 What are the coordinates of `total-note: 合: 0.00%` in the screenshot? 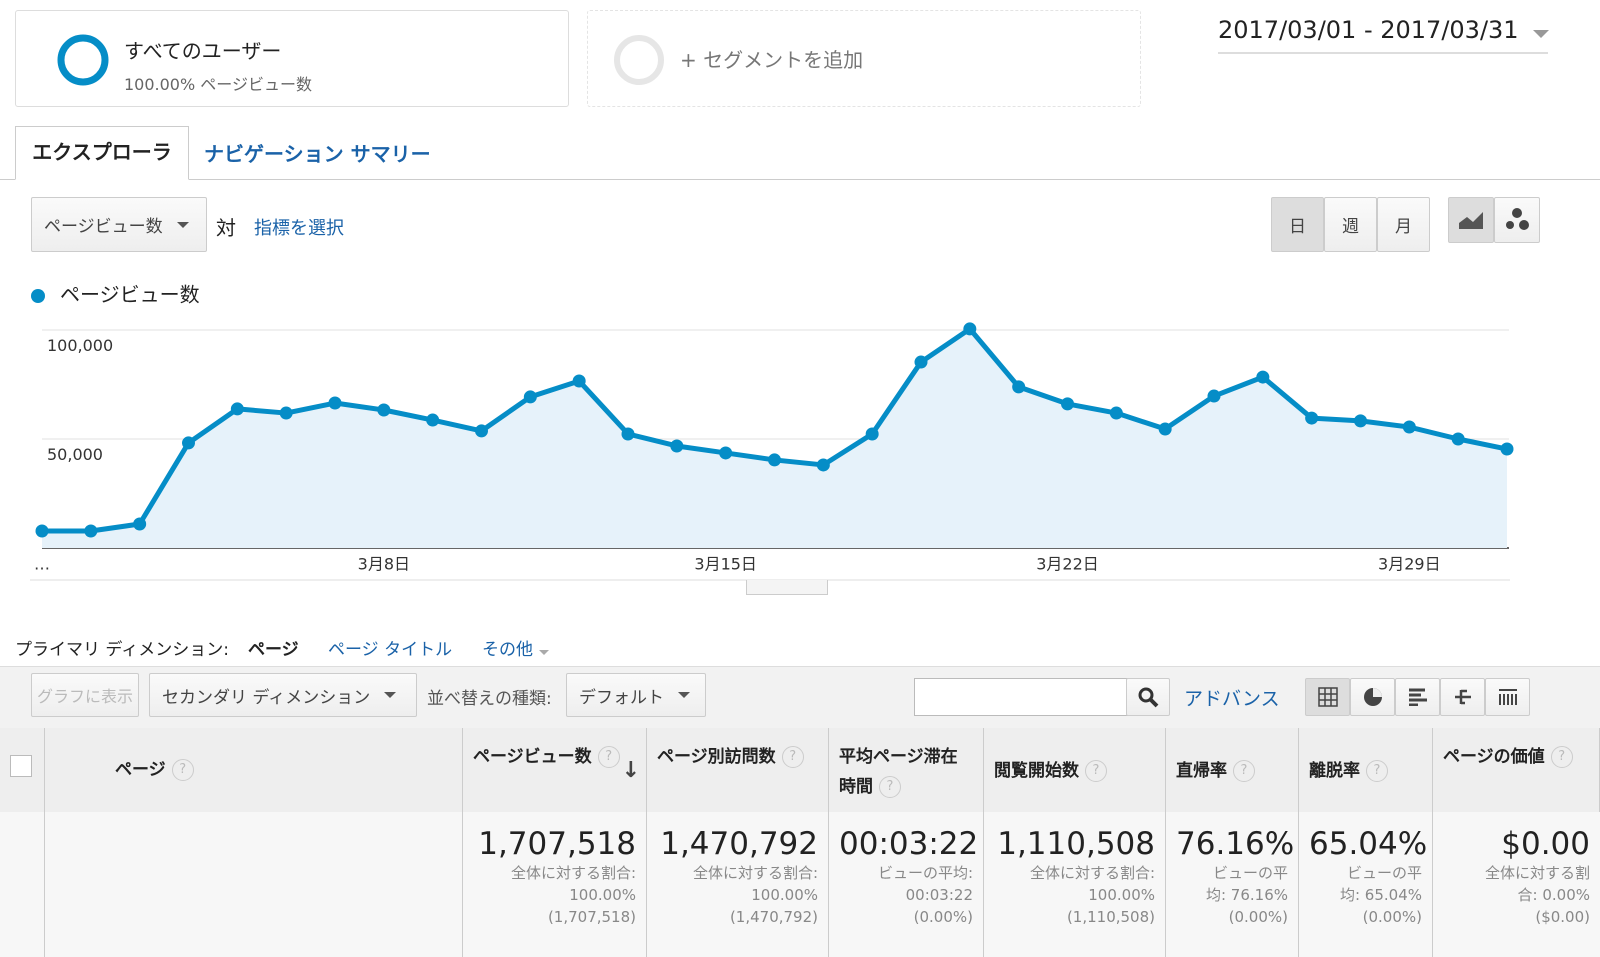 It's located at (1553, 895).